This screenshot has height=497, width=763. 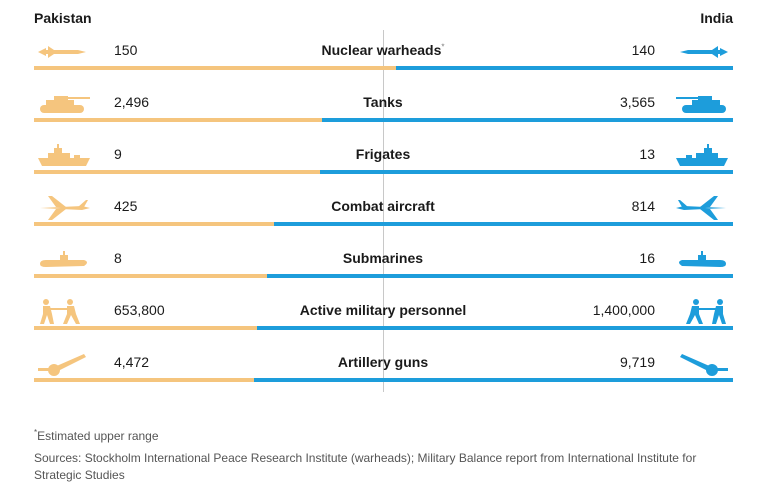 What do you see at coordinates (643, 50) in the screenshot?
I see `india-value: 140` at bounding box center [643, 50].